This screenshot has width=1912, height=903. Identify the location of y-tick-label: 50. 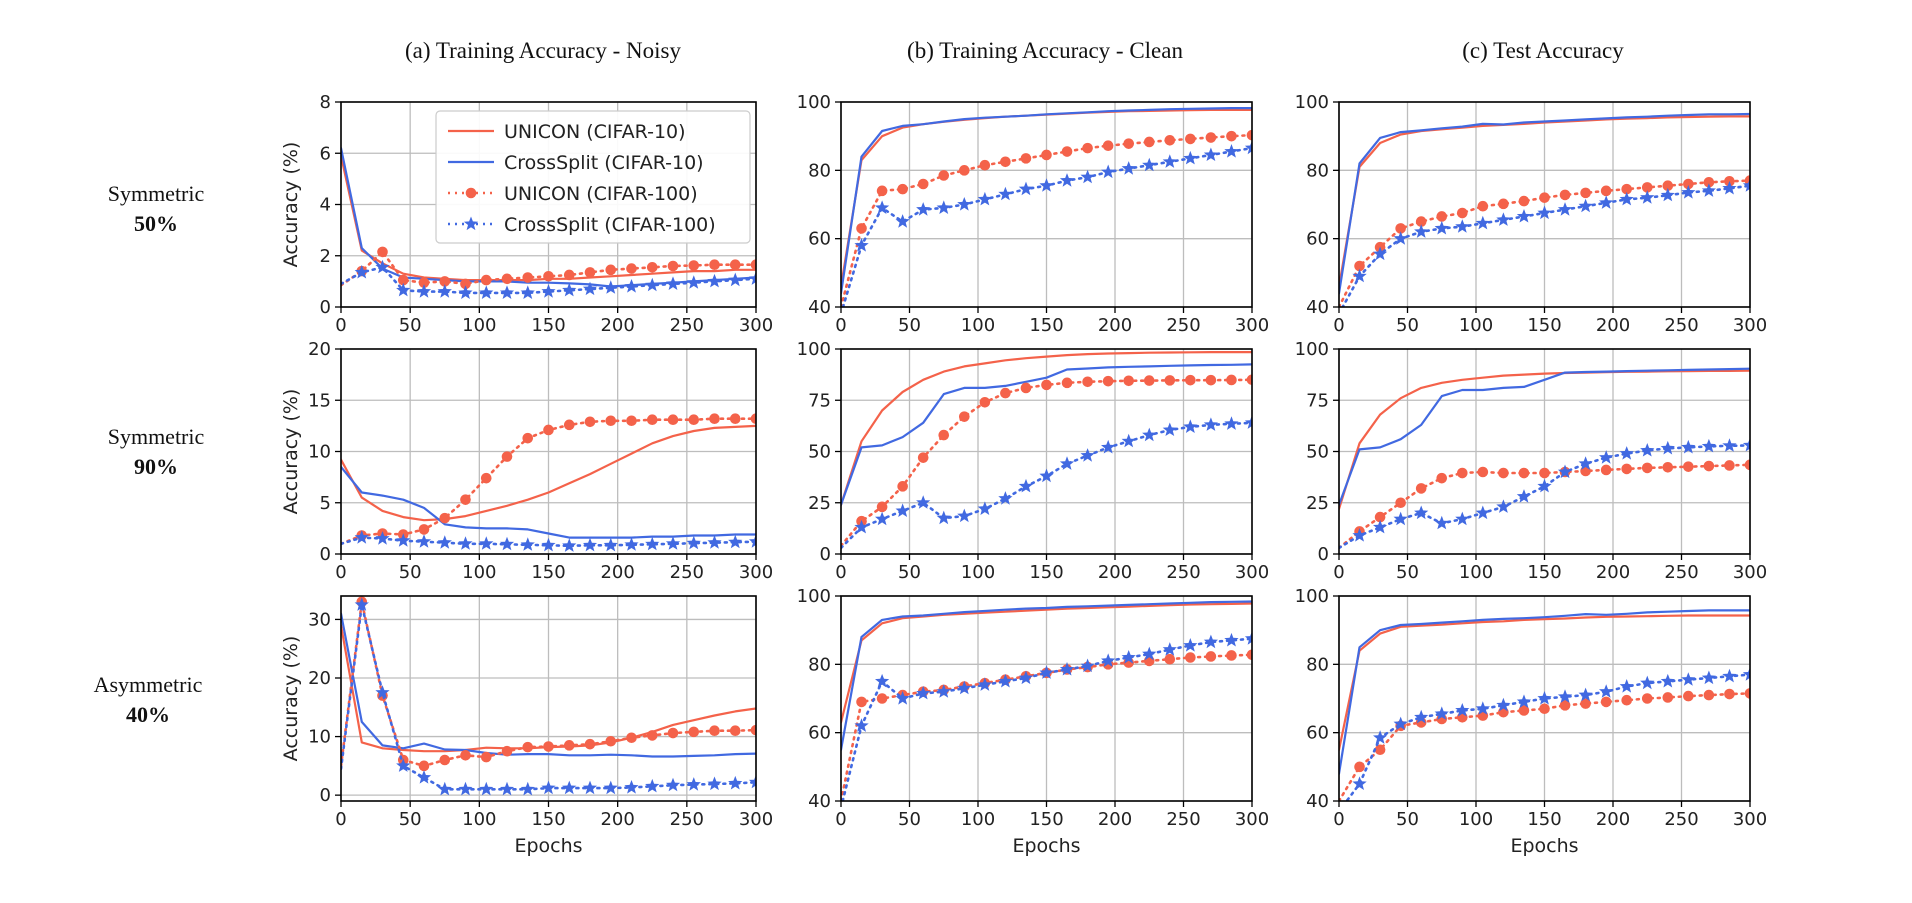
(1317, 452).